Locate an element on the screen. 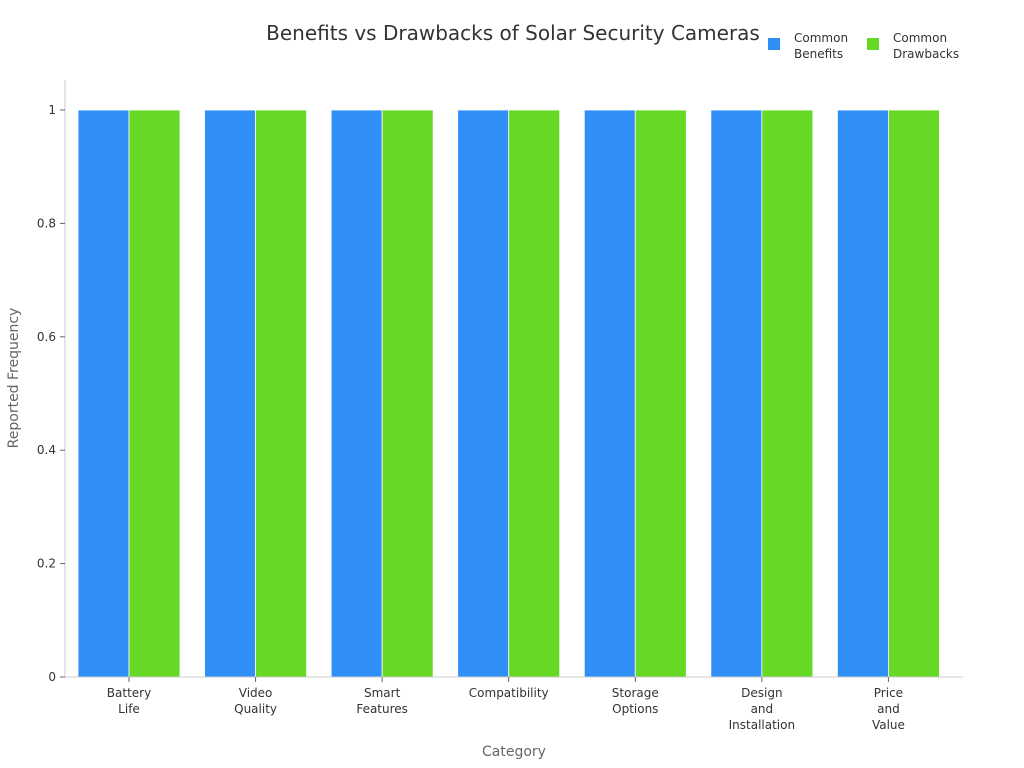  y-tick-label: 0 is located at coordinates (52, 677).